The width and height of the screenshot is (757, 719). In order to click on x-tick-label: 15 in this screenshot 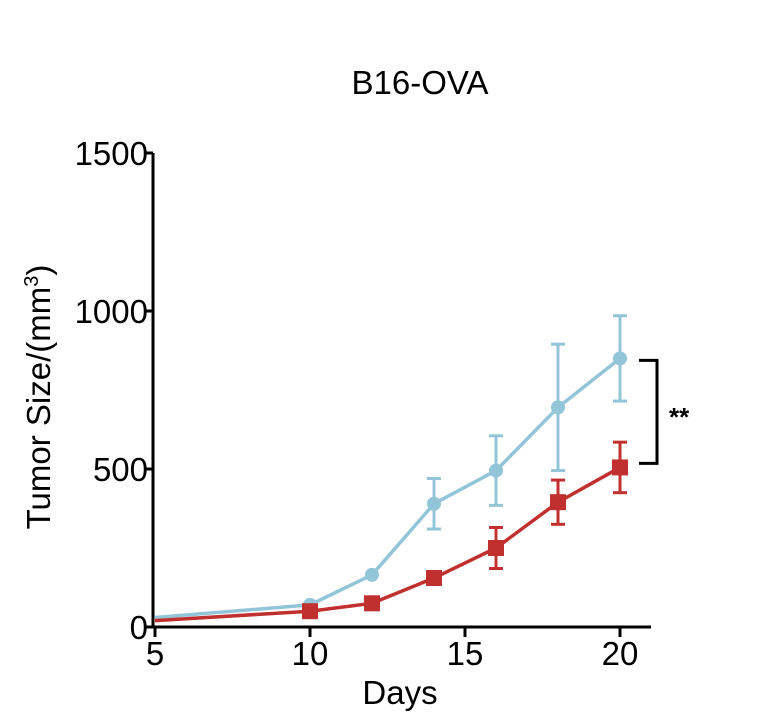, I will do `click(465, 653)`.